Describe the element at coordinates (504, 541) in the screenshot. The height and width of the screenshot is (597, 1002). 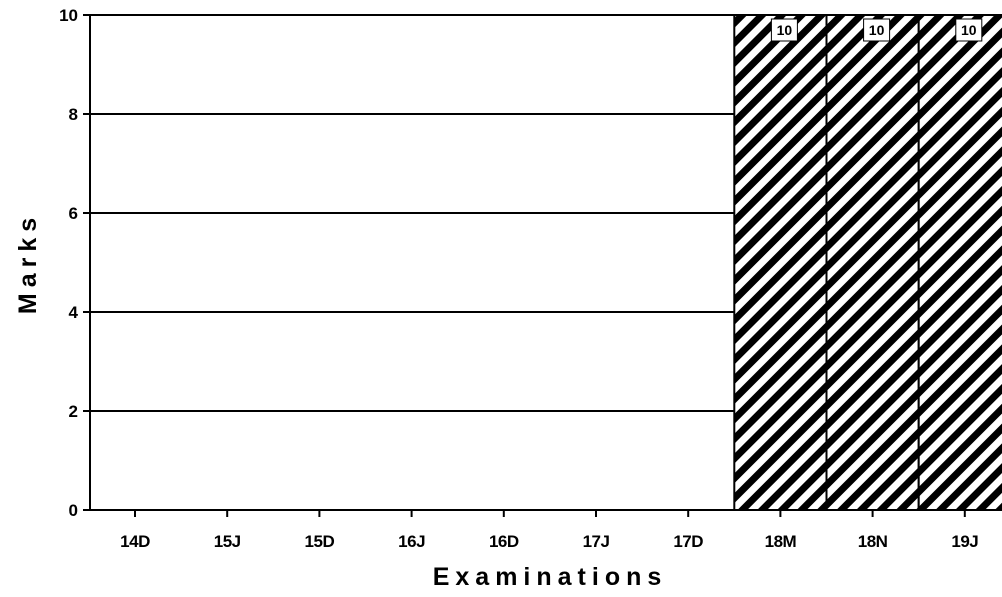
I see `x-tick-label: 16D` at that location.